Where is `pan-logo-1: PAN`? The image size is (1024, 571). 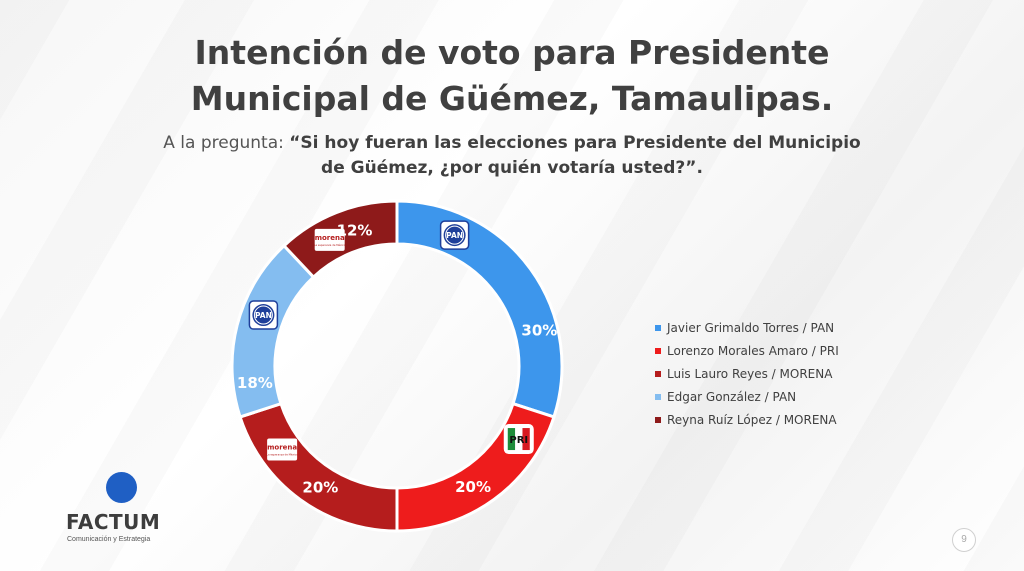
pan-logo-1: PAN is located at coordinates (454, 235).